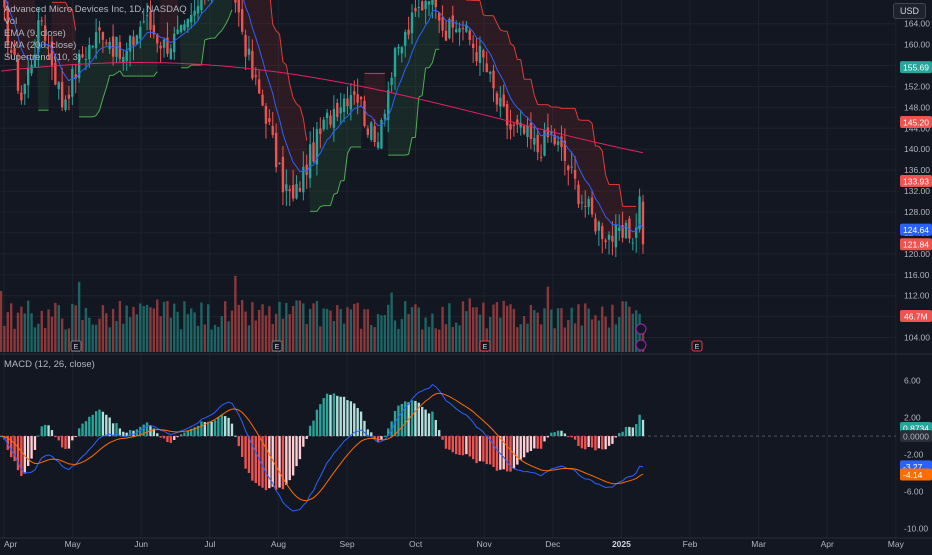 This screenshot has width=932, height=555. I want to click on macd-signal-line, so click(322, 446).